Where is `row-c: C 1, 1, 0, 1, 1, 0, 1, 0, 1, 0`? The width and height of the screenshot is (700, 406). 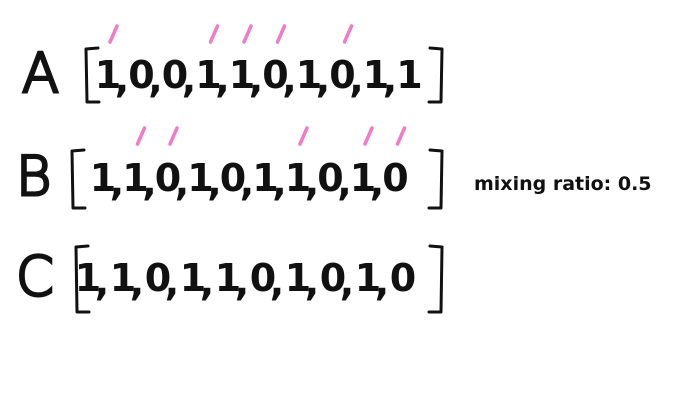 row-c: C 1, 1, 0, 1, 1, 0, 1, 0, 1, 0 is located at coordinates (229, 279).